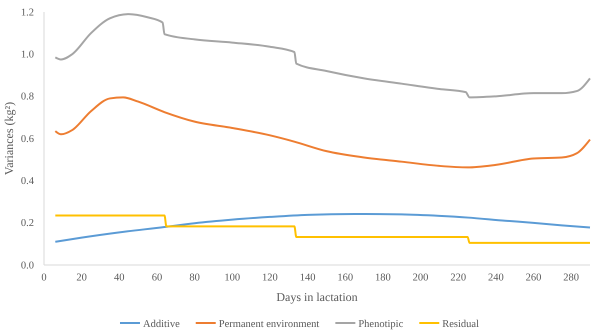  I want to click on y-tick-label: 1.2, so click(27, 12).